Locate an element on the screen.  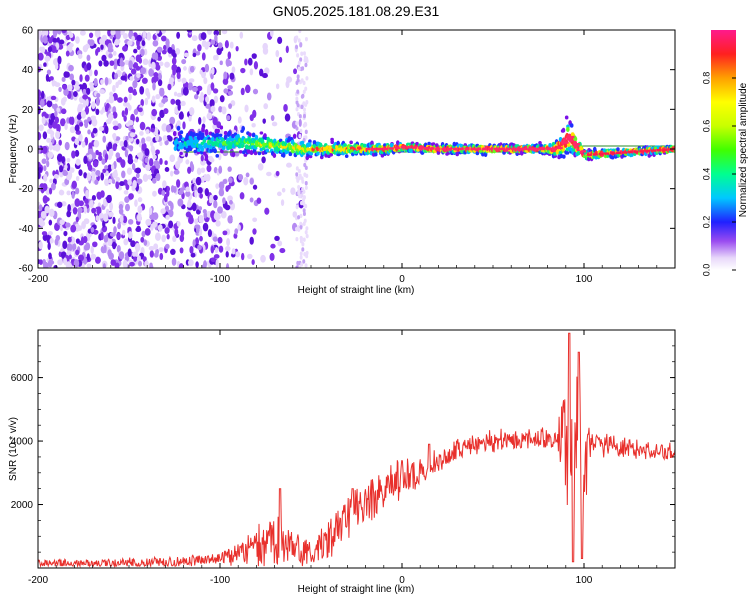
colorbar-tick-label: 0.8 is located at coordinates (706, 78).